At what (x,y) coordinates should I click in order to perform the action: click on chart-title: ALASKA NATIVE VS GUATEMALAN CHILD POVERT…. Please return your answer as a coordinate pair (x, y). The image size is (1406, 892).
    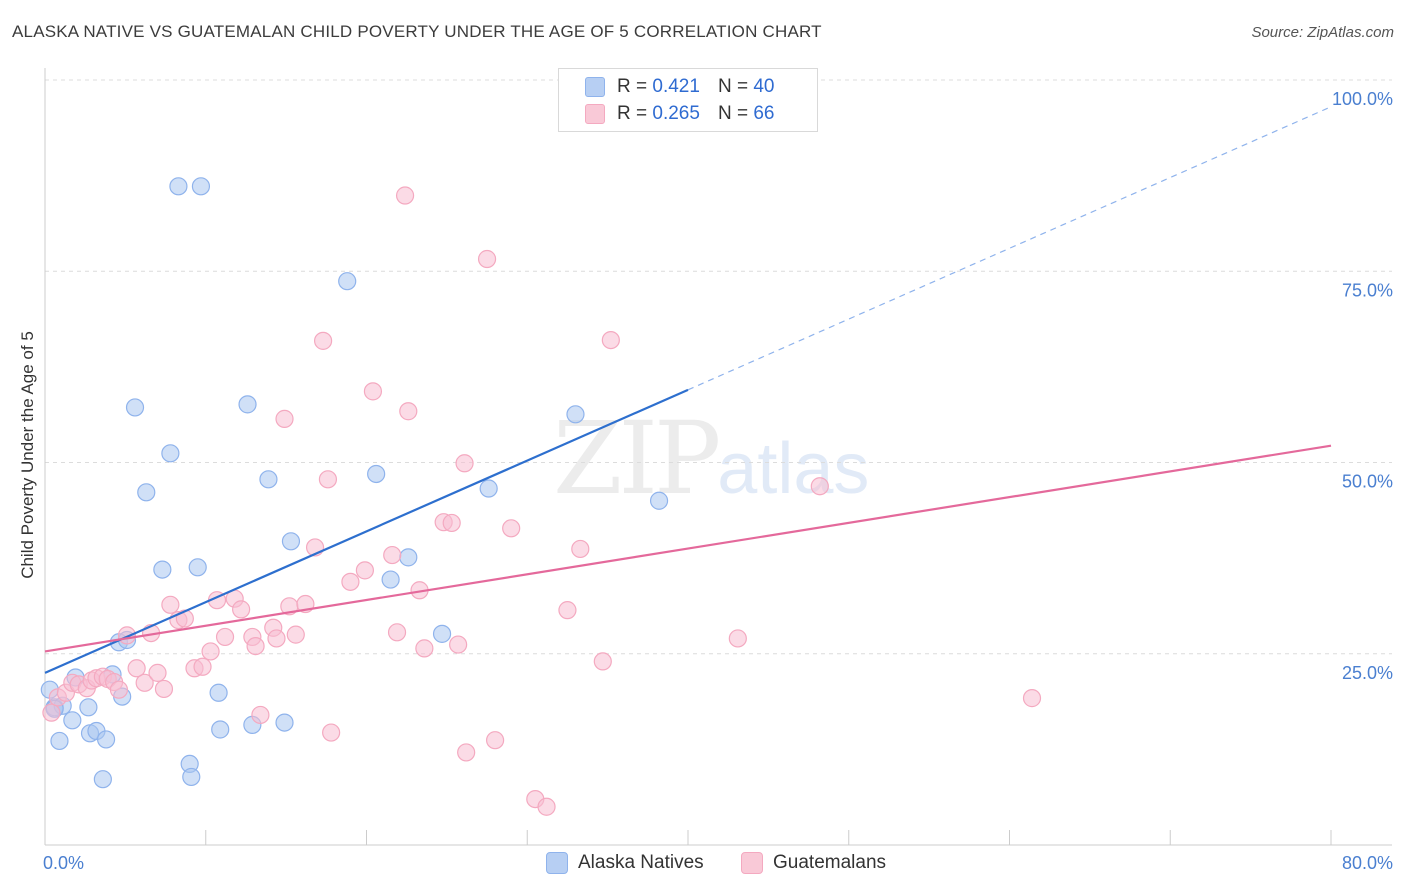
    Looking at the image, I should click on (417, 31).